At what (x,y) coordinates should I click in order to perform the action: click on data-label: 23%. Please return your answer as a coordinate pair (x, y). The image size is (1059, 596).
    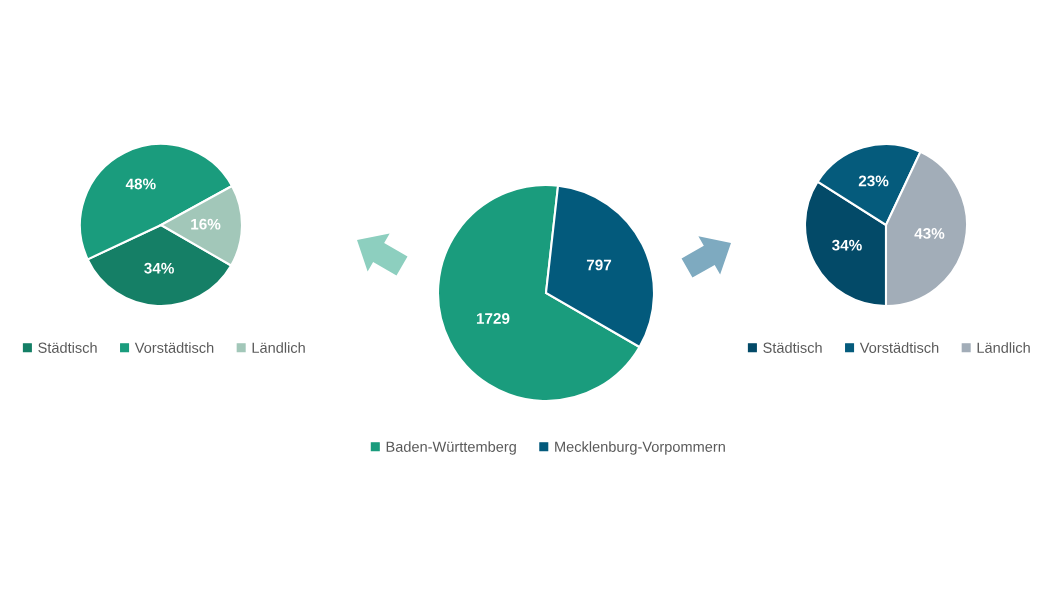
    Looking at the image, I should click on (873, 181).